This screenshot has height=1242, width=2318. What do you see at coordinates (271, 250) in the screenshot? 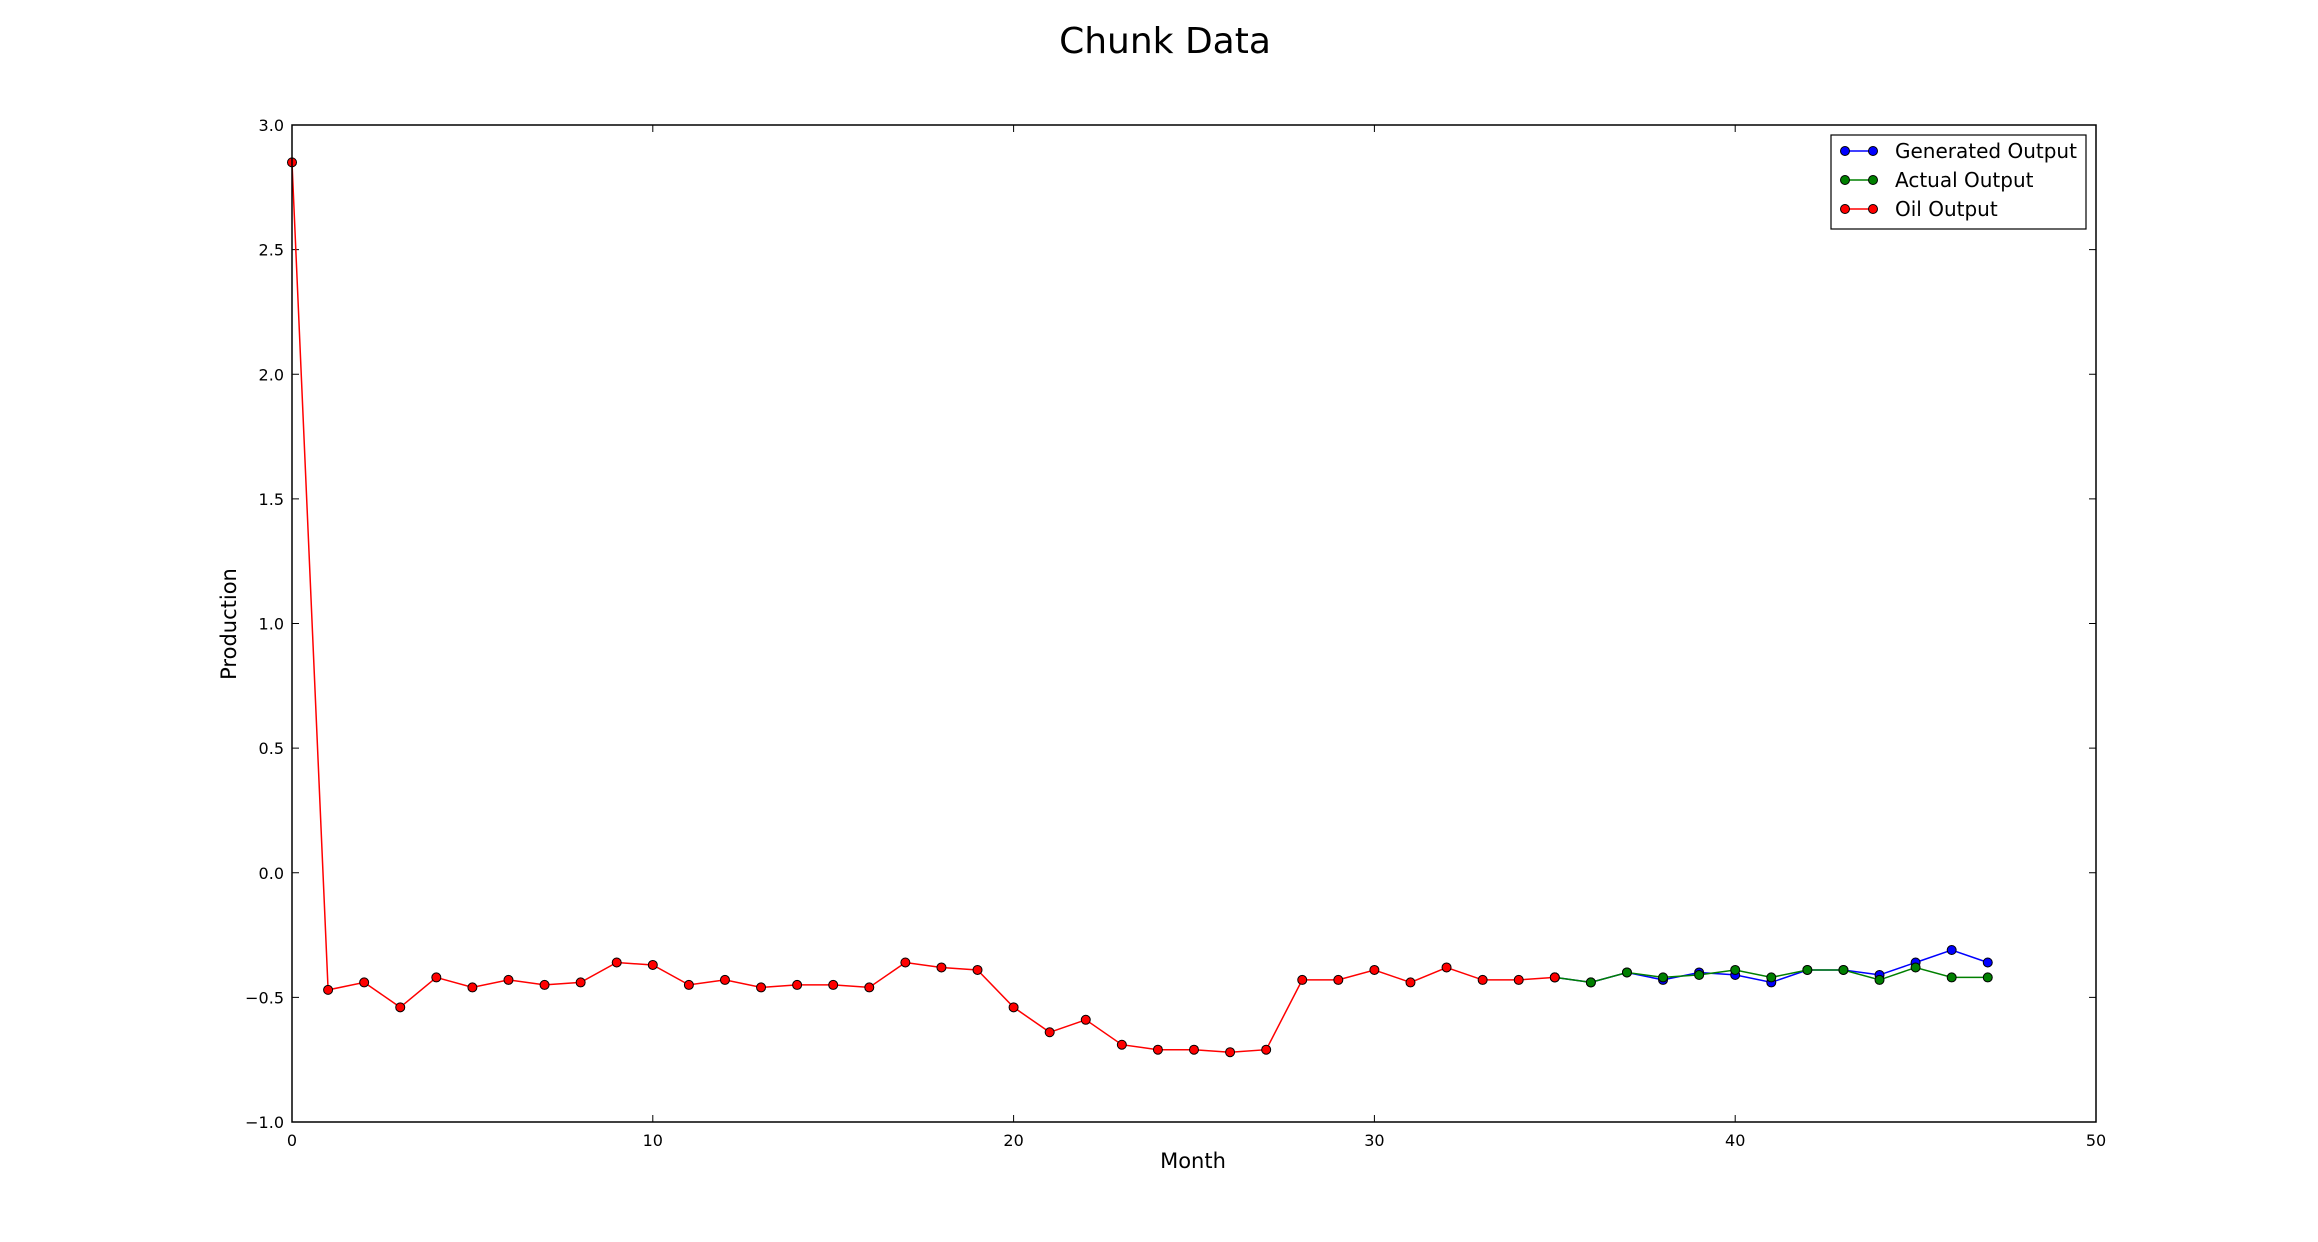
I see `y-tick-label: 2.5` at bounding box center [271, 250].